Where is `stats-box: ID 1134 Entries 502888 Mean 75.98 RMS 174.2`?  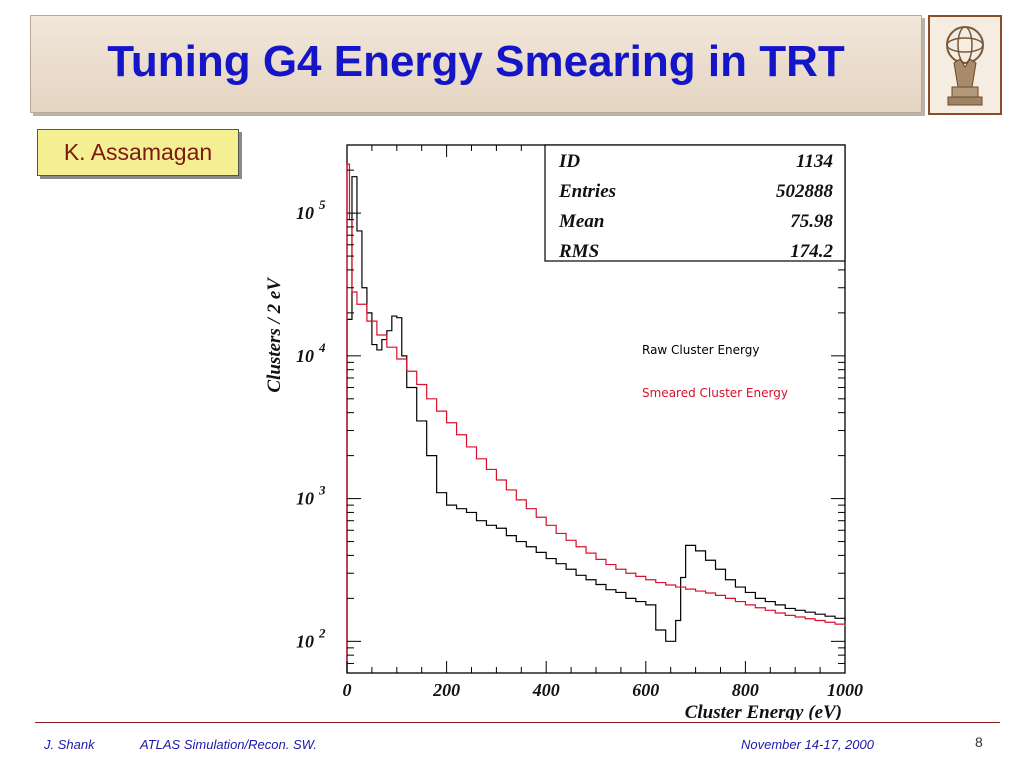 stats-box: ID 1134 Entries 502888 Mean 75.98 RMS 174.2 is located at coordinates (695, 203).